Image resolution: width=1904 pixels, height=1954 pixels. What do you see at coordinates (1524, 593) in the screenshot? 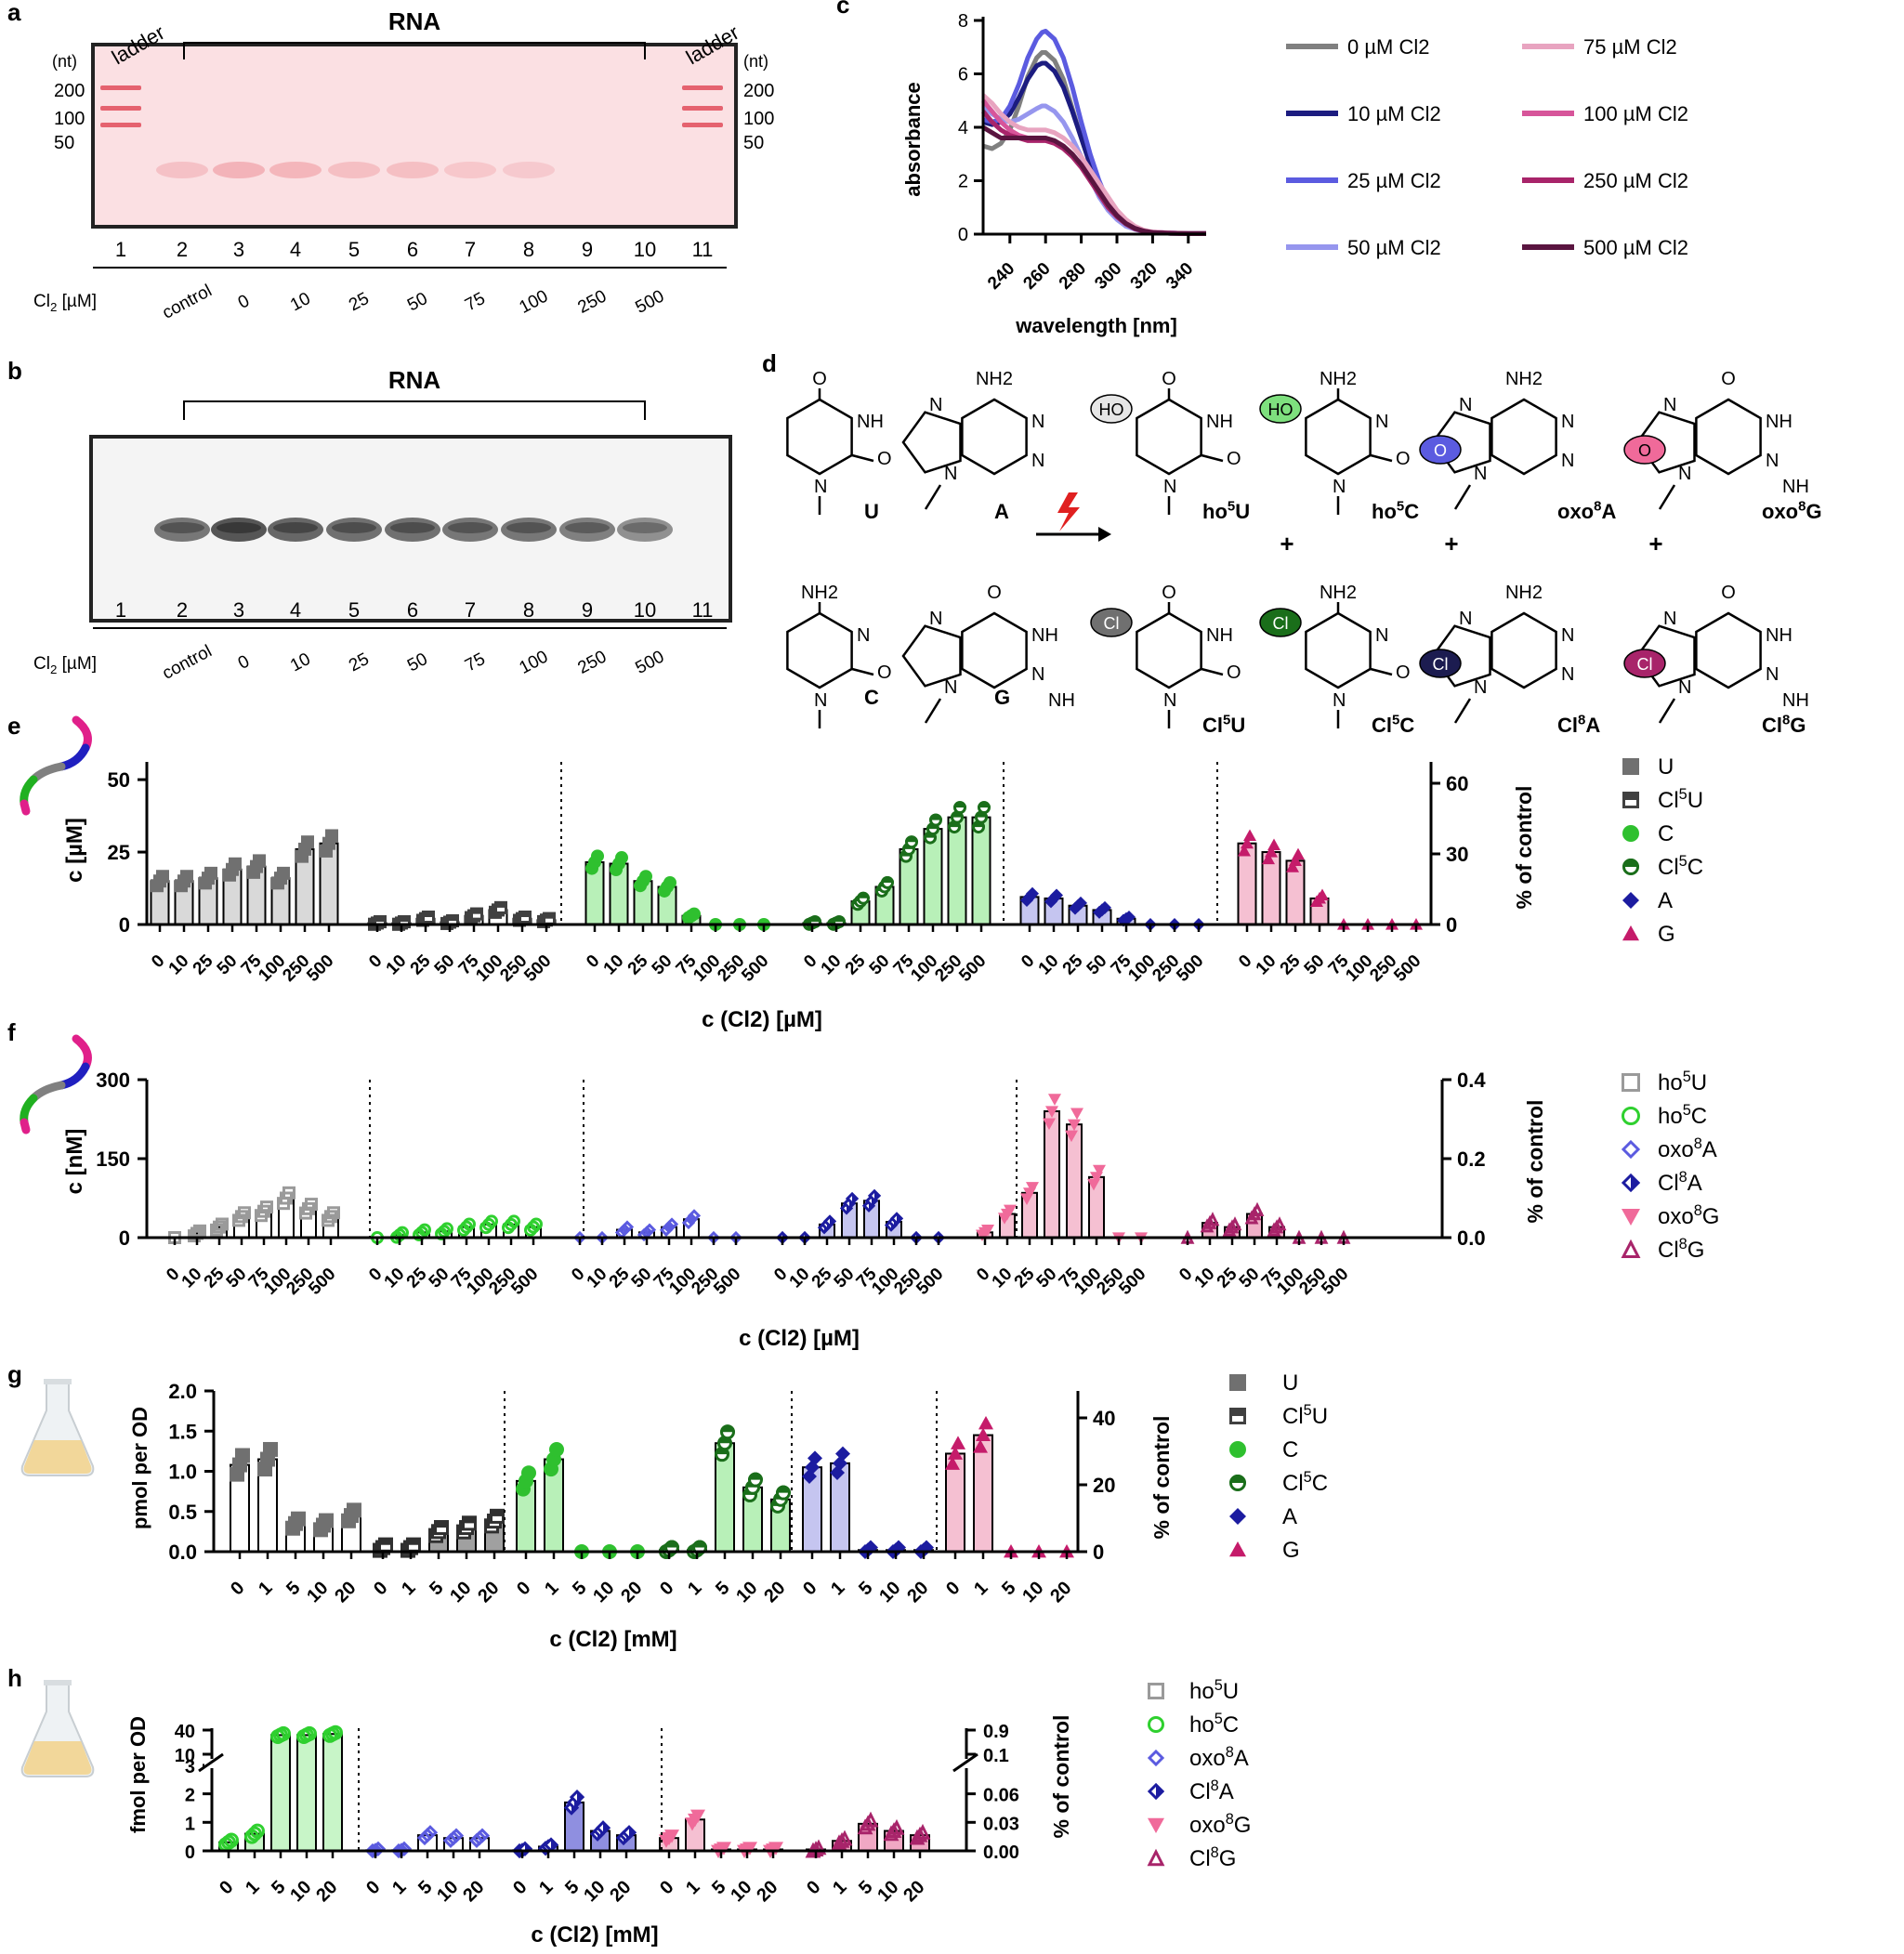
I see `atom-label: NH2` at bounding box center [1524, 593].